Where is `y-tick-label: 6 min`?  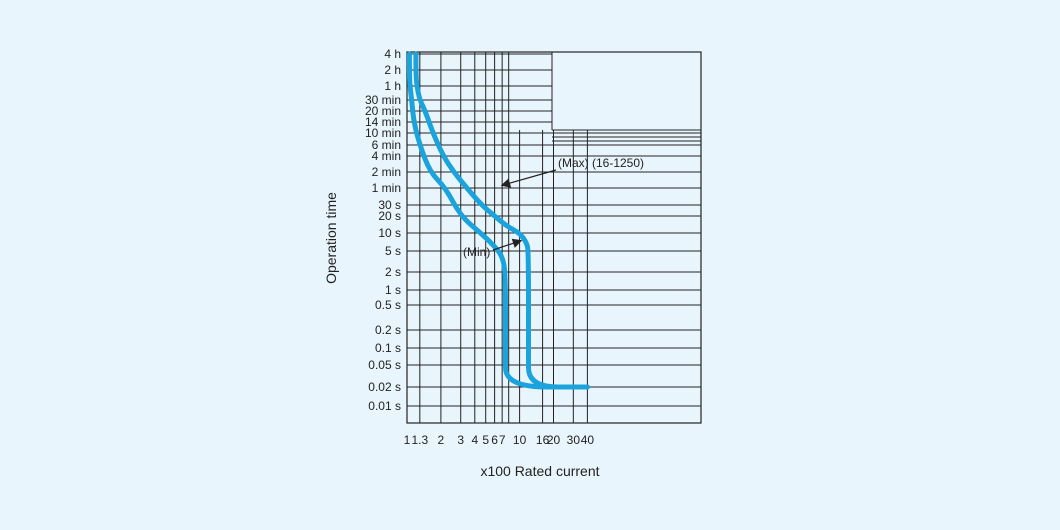
y-tick-label: 6 min is located at coordinates (386, 145).